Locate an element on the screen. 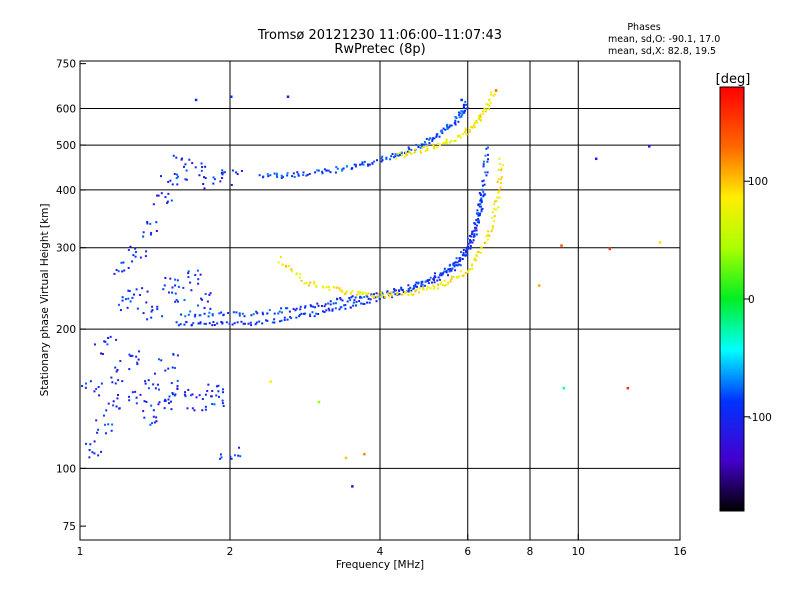 This screenshot has width=800, height=600. colorbar-tick-label: 100 is located at coordinates (758, 182).